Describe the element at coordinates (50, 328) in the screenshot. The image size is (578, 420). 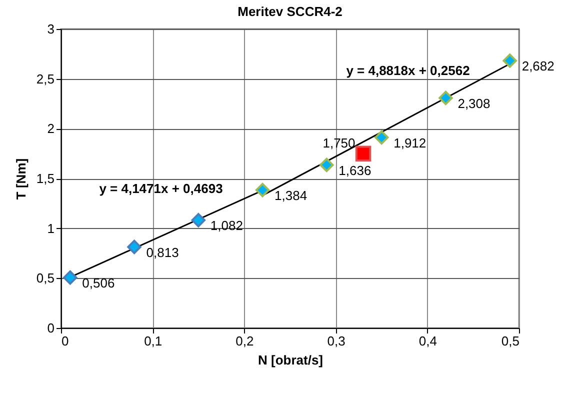
I see `y-tick-label: 0` at that location.